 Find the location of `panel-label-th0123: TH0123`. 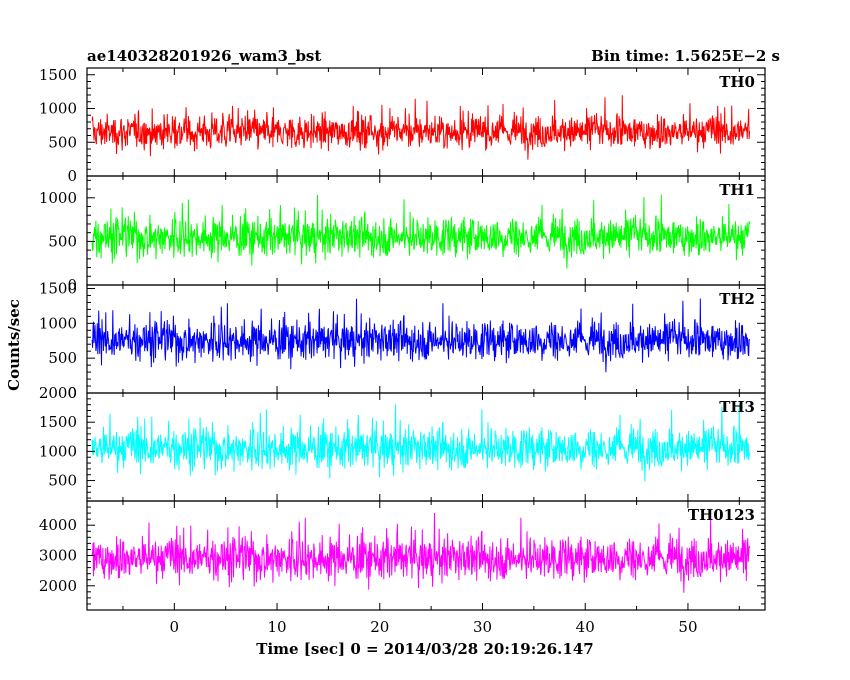

panel-label-th0123: TH0123 is located at coordinates (721, 515).